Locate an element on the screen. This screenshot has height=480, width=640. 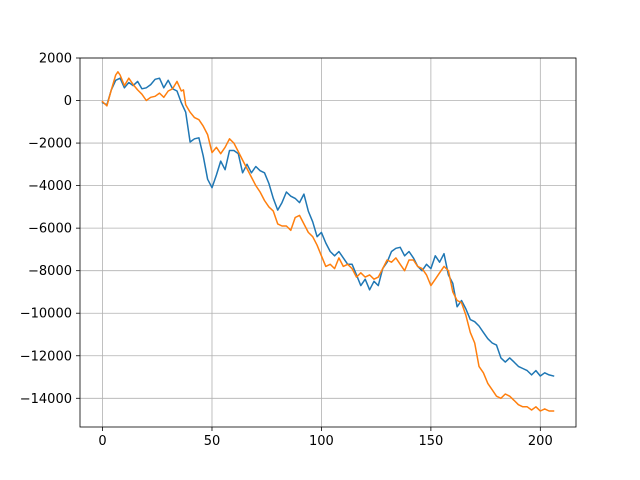
x-tick-label: 100 is located at coordinates (321, 441).